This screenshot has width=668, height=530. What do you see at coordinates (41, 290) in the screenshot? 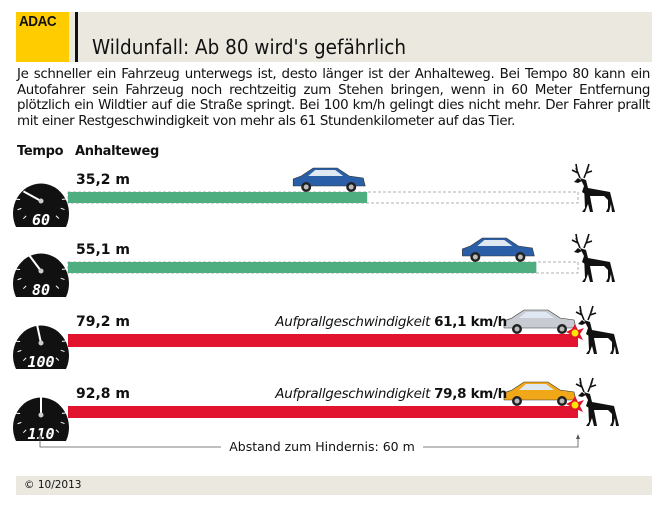
I see `speedometer-readout: 80` at bounding box center [41, 290].